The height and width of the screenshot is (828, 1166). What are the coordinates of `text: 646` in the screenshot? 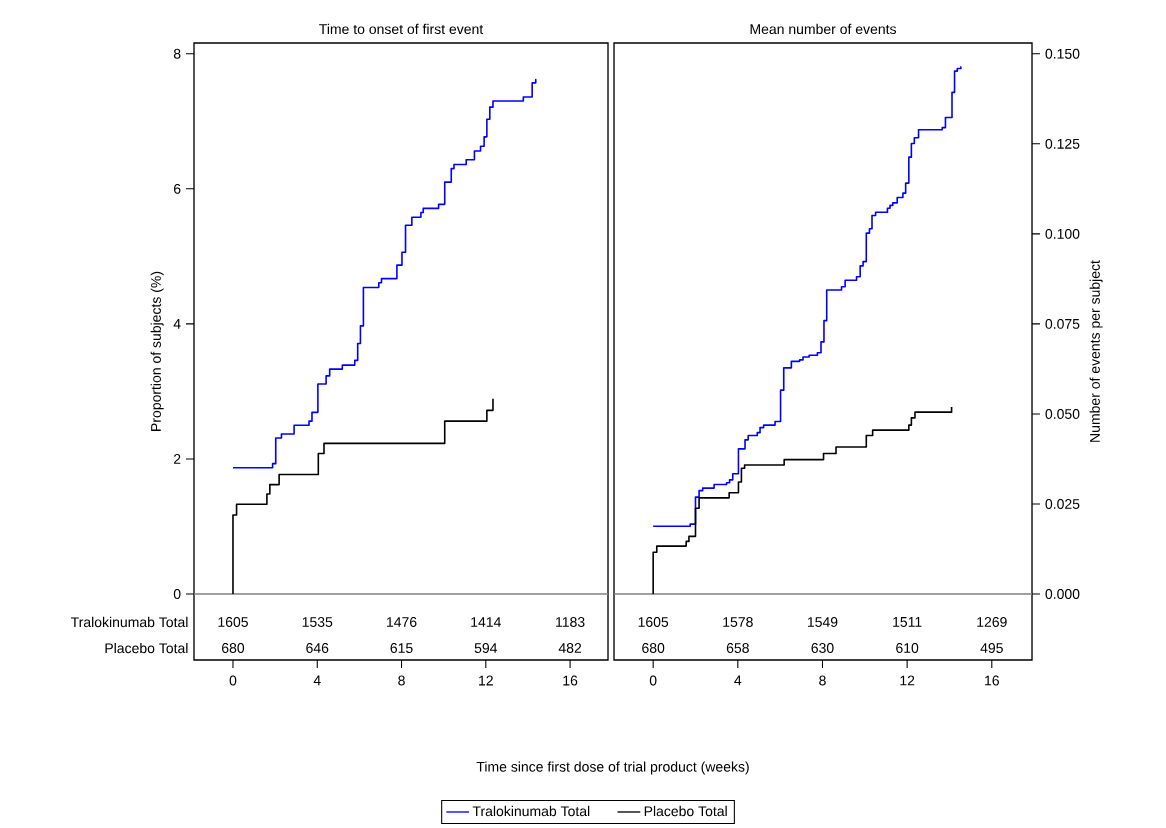 It's located at (317, 648).